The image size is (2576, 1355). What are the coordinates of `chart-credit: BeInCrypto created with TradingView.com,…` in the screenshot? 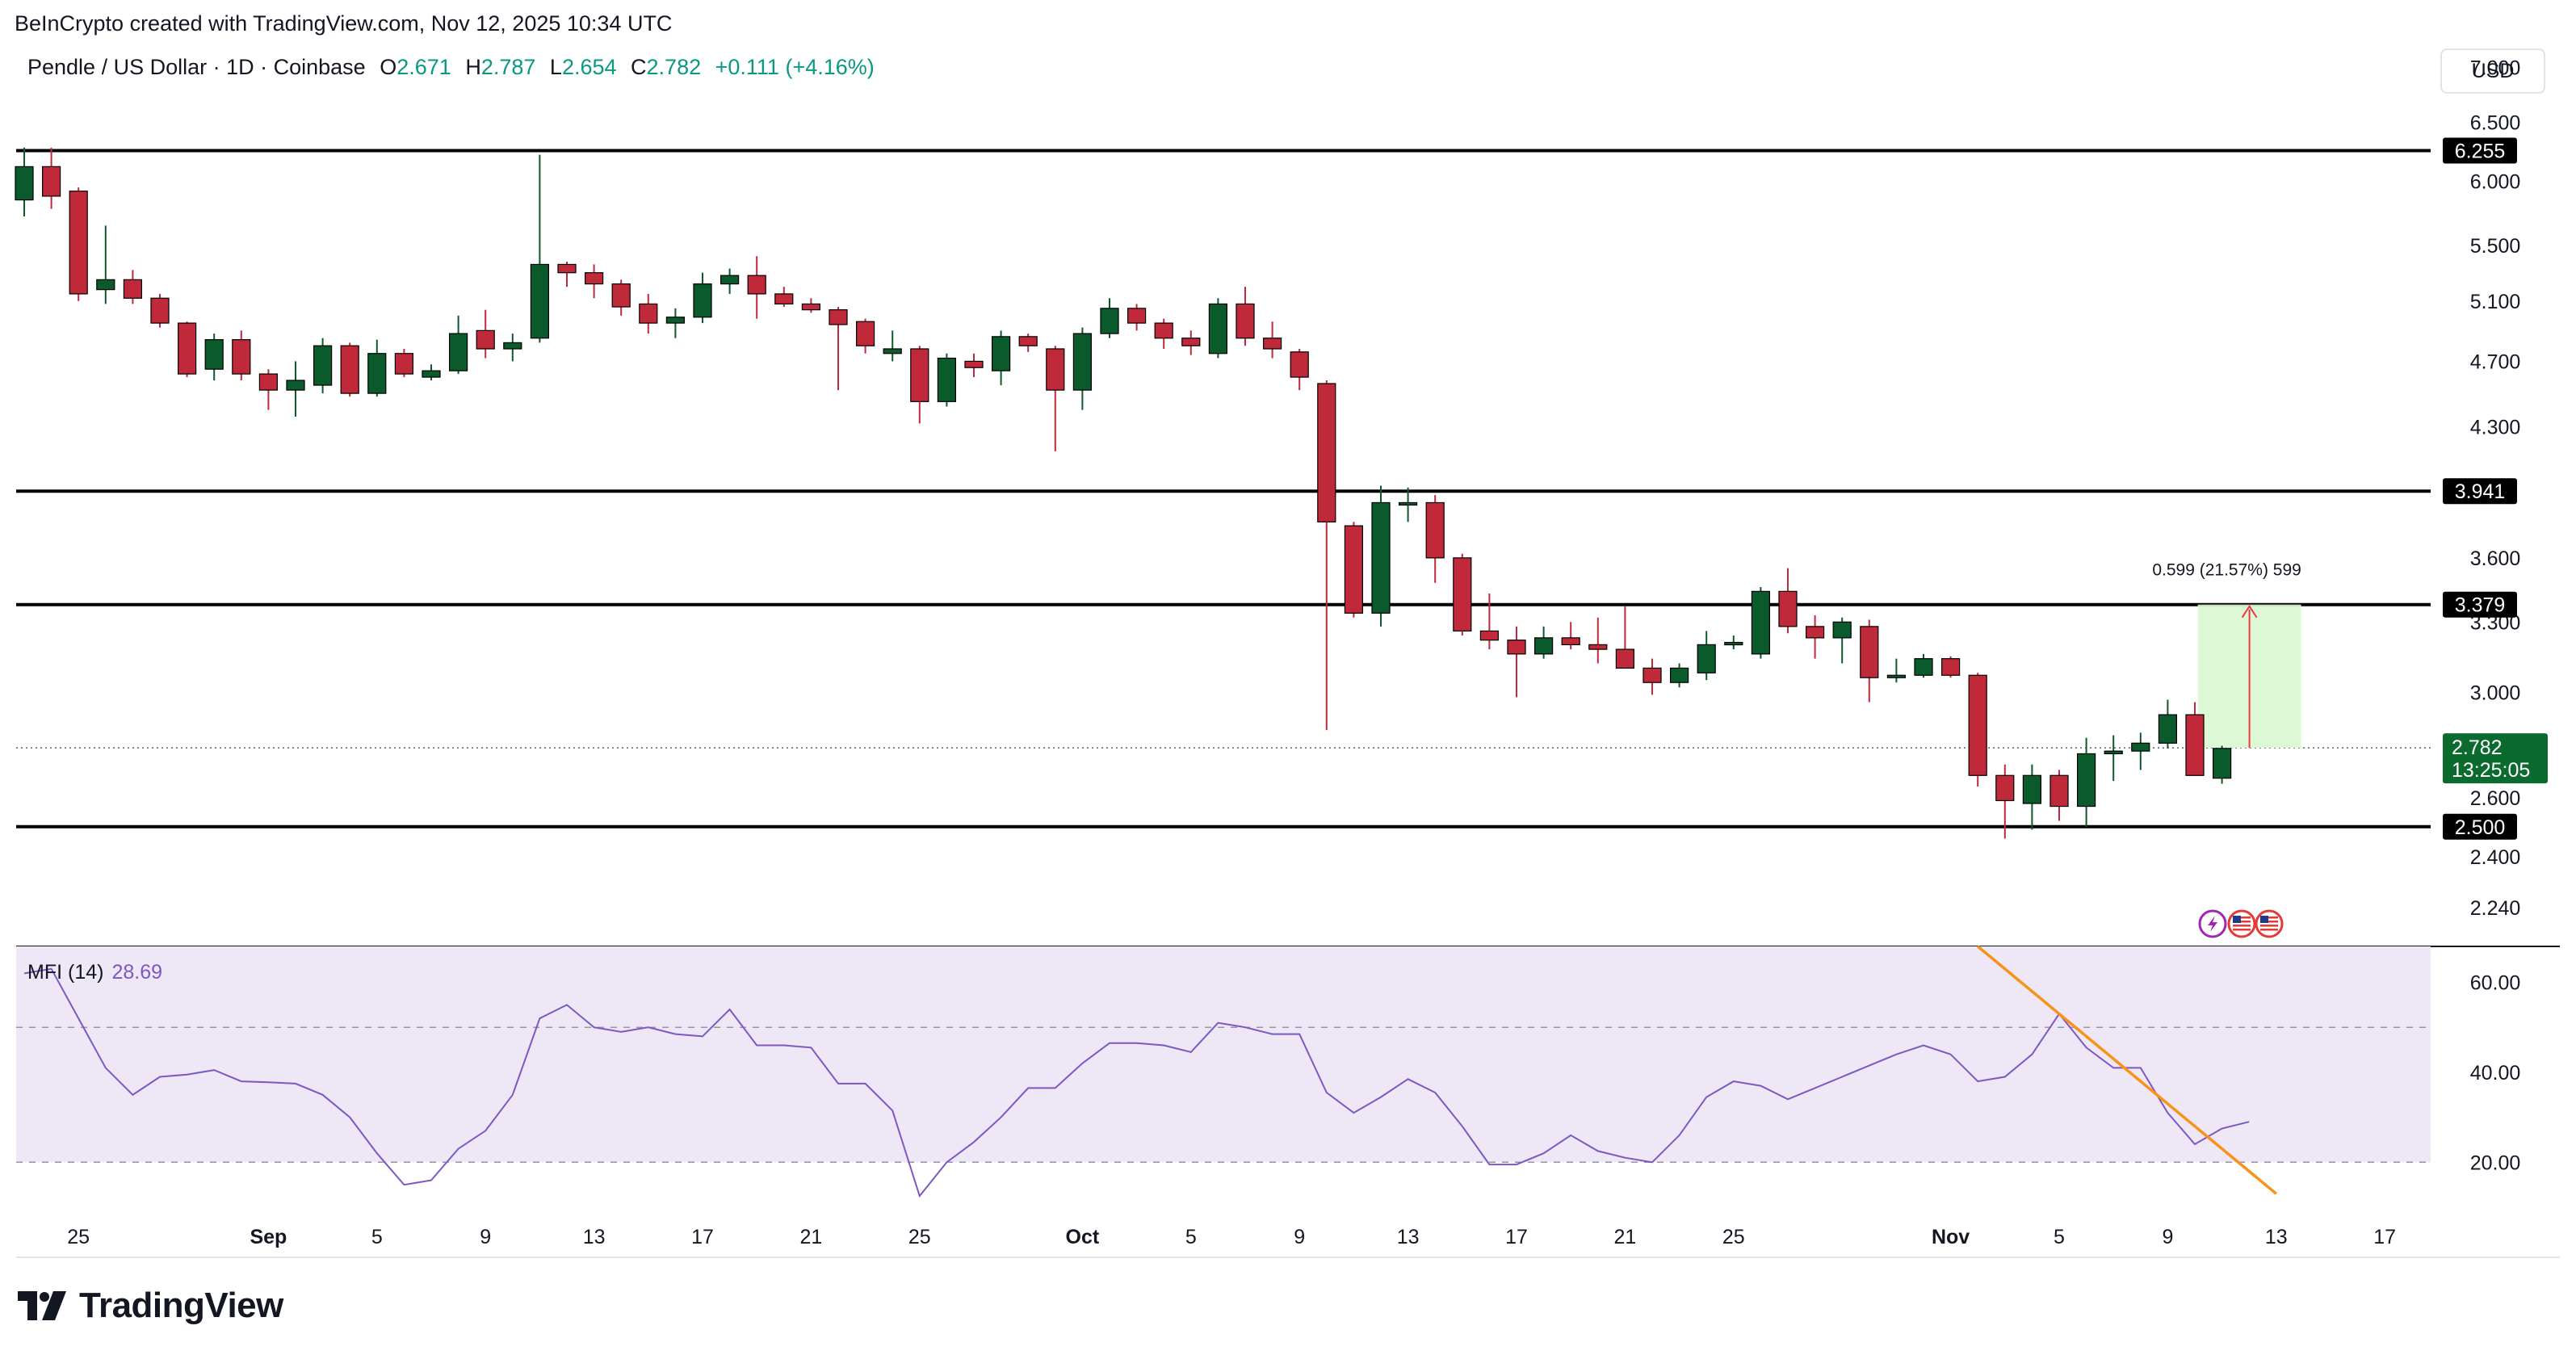 It's located at (344, 24).